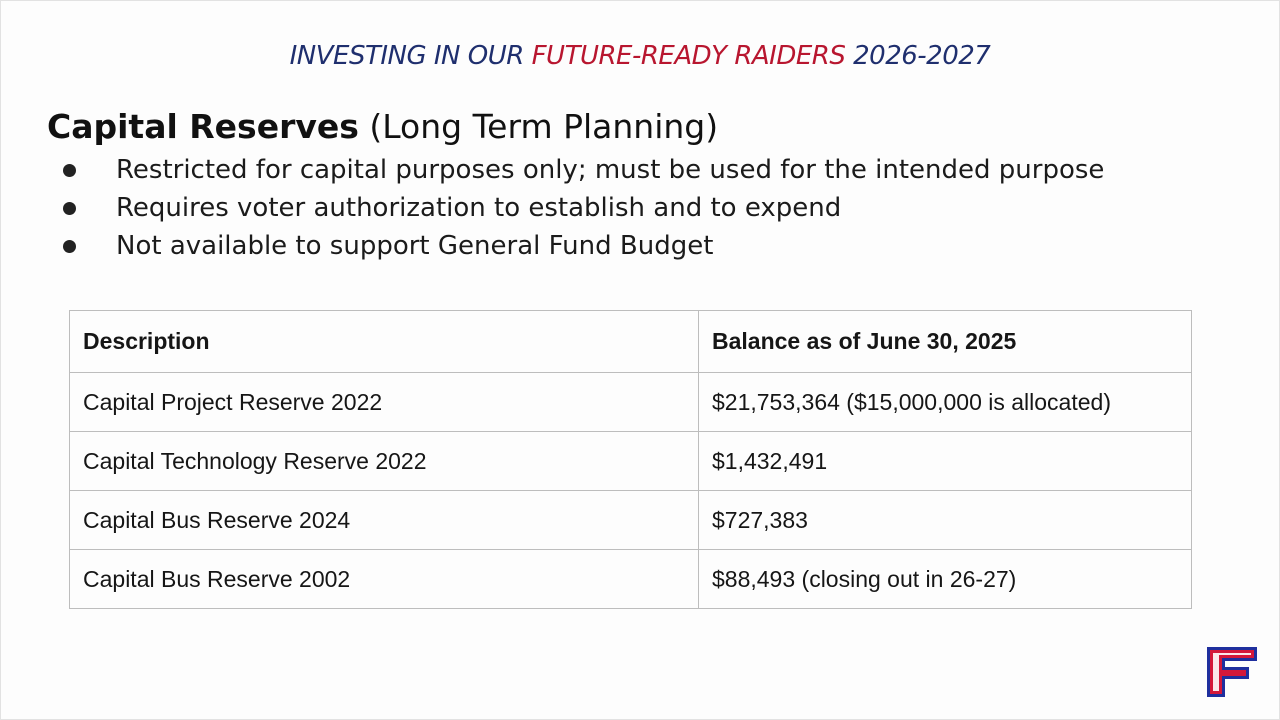  What do you see at coordinates (945, 341) in the screenshot?
I see `header-balance: Balance as of June 30, 2025` at bounding box center [945, 341].